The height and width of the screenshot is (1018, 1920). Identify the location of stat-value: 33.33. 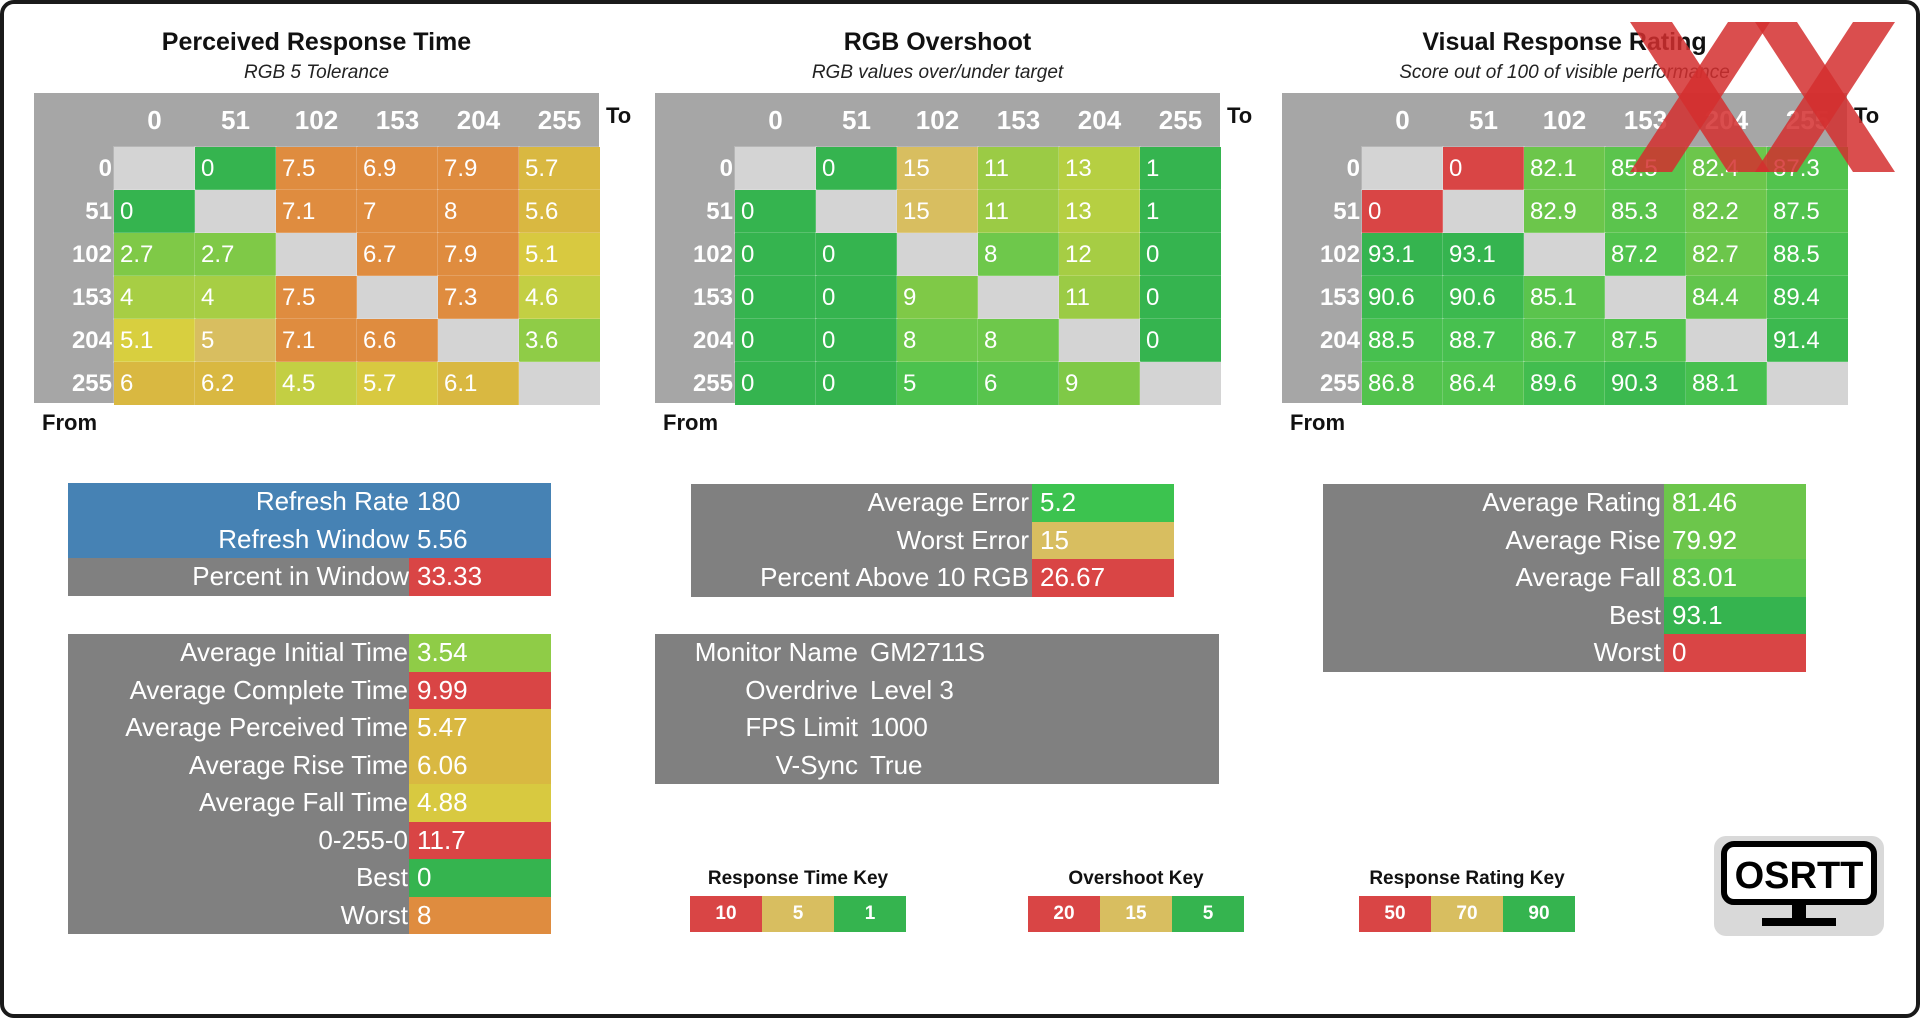
(480, 577).